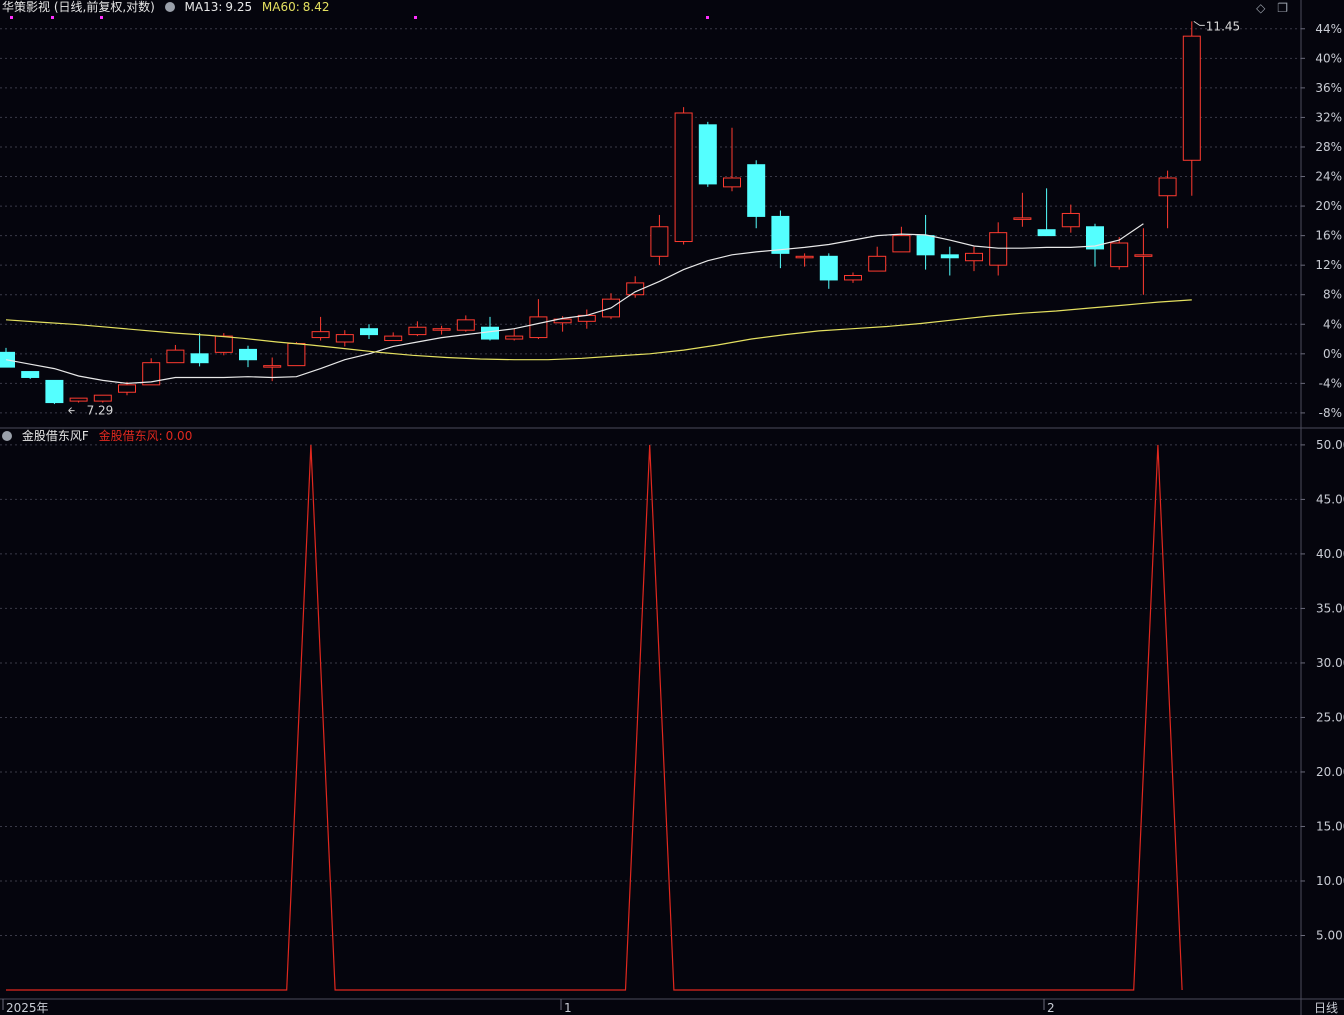 The image size is (1344, 1015). I want to click on window-controls: ◇ ❐, so click(1268, 8).